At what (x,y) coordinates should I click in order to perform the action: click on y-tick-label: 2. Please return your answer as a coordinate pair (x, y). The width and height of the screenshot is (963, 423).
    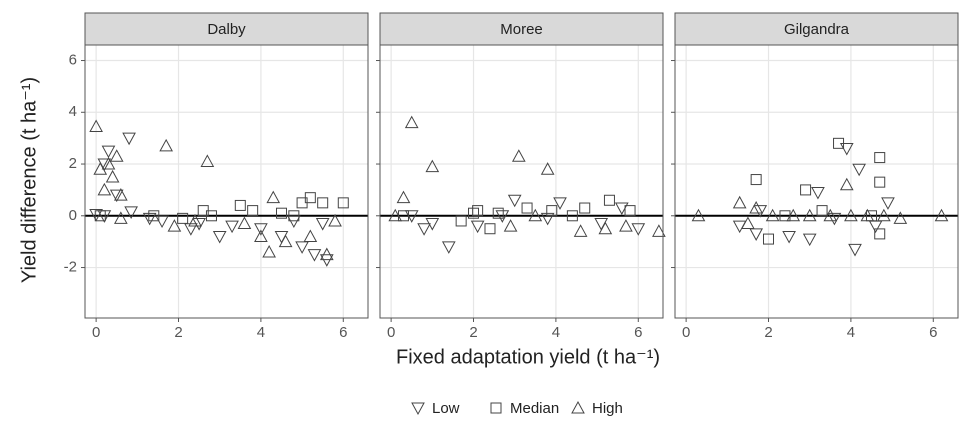
    Looking at the image, I should click on (73, 163).